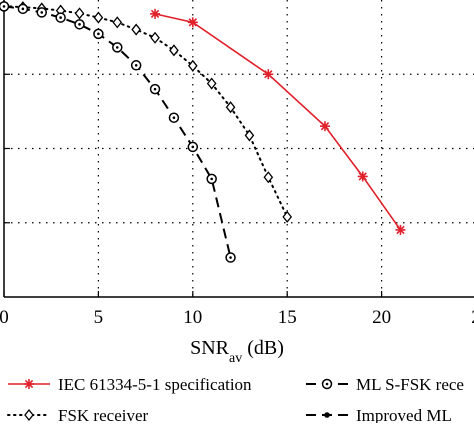  What do you see at coordinates (263, 348) in the screenshot?
I see `x-axis-title-unit: (dB)` at bounding box center [263, 348].